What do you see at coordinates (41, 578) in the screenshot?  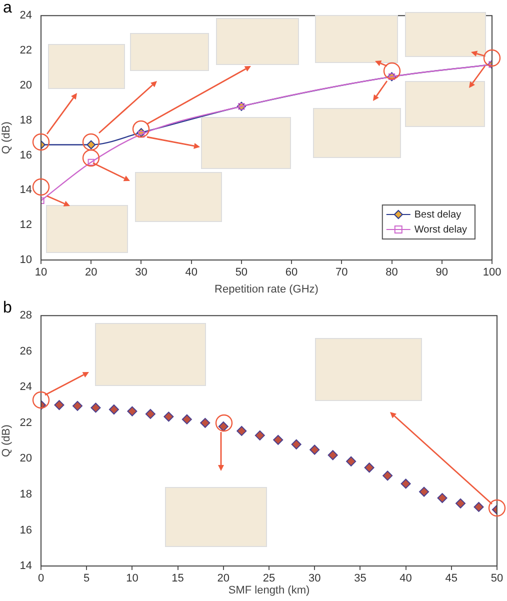 I see `x-tick-label: 0` at bounding box center [41, 578].